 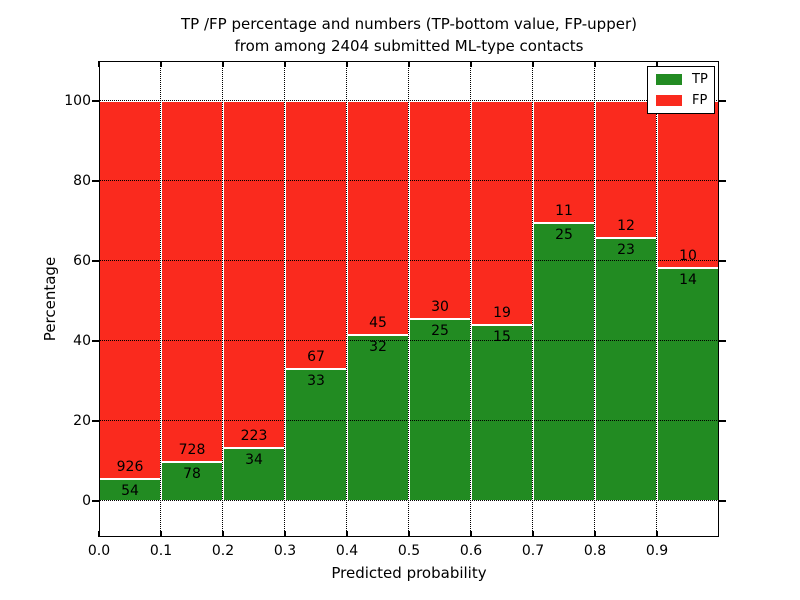 I want to click on x-tick-label: 0.9, so click(x=657, y=551).